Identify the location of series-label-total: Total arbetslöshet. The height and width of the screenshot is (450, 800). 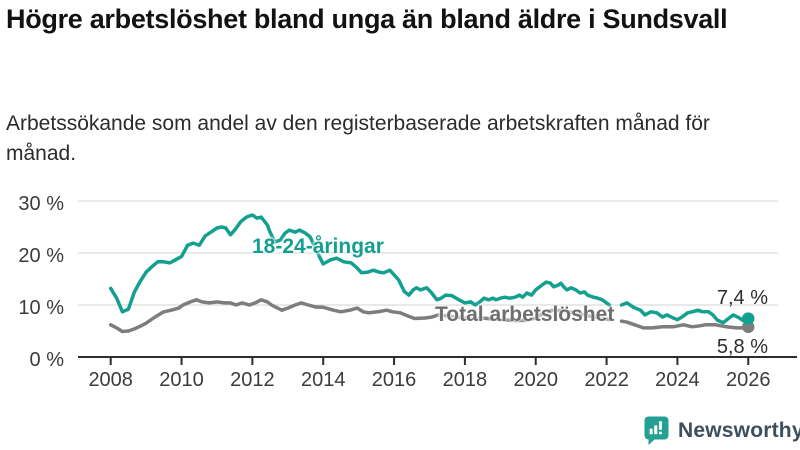
(525, 314).